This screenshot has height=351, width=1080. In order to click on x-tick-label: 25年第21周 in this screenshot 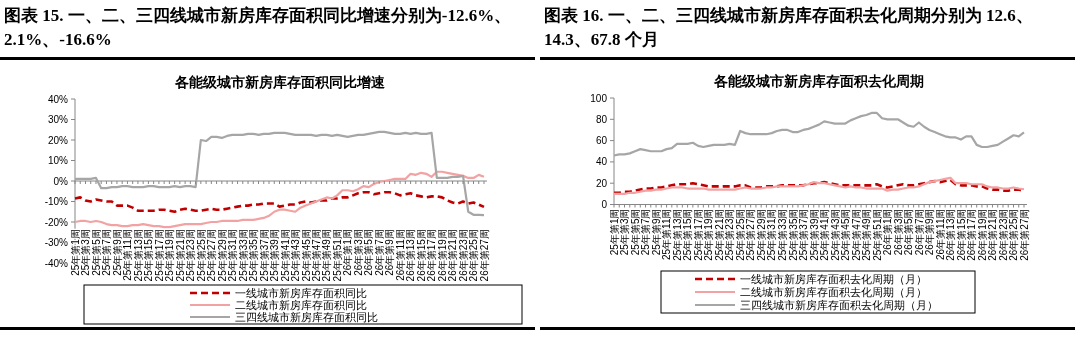, I will do `click(180, 255)`.